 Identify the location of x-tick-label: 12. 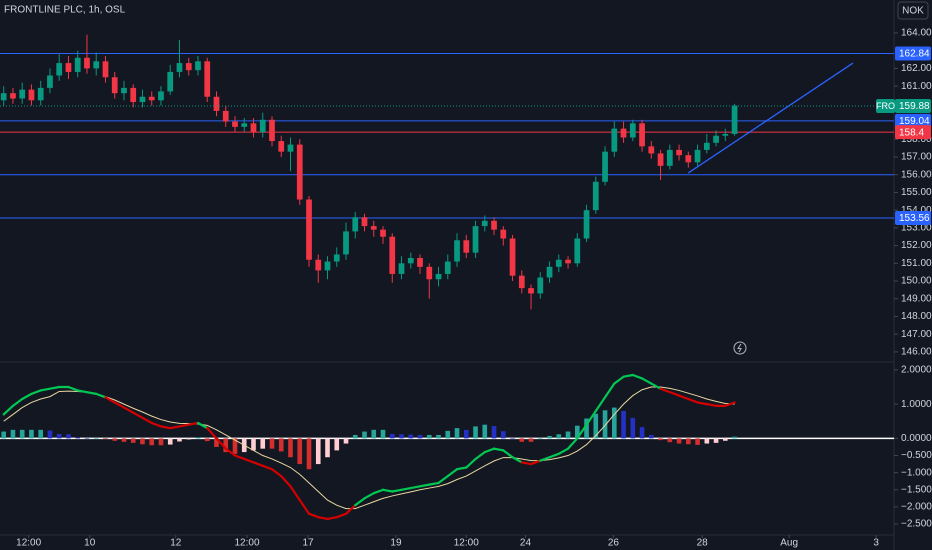
(176, 543).